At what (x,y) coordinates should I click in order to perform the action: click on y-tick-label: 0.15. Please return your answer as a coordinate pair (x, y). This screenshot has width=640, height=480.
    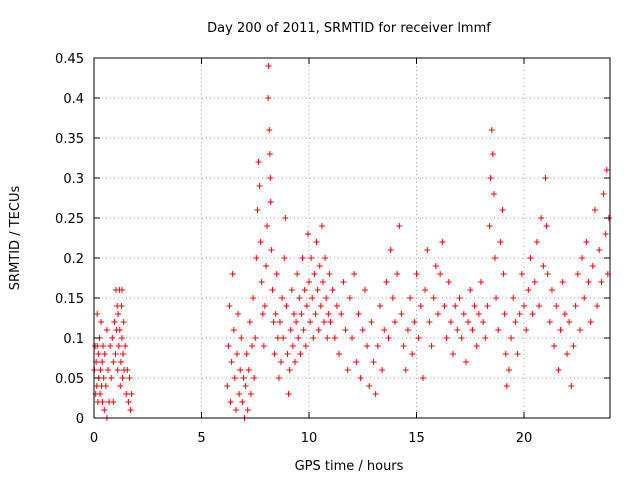
    Looking at the image, I should click on (69, 299).